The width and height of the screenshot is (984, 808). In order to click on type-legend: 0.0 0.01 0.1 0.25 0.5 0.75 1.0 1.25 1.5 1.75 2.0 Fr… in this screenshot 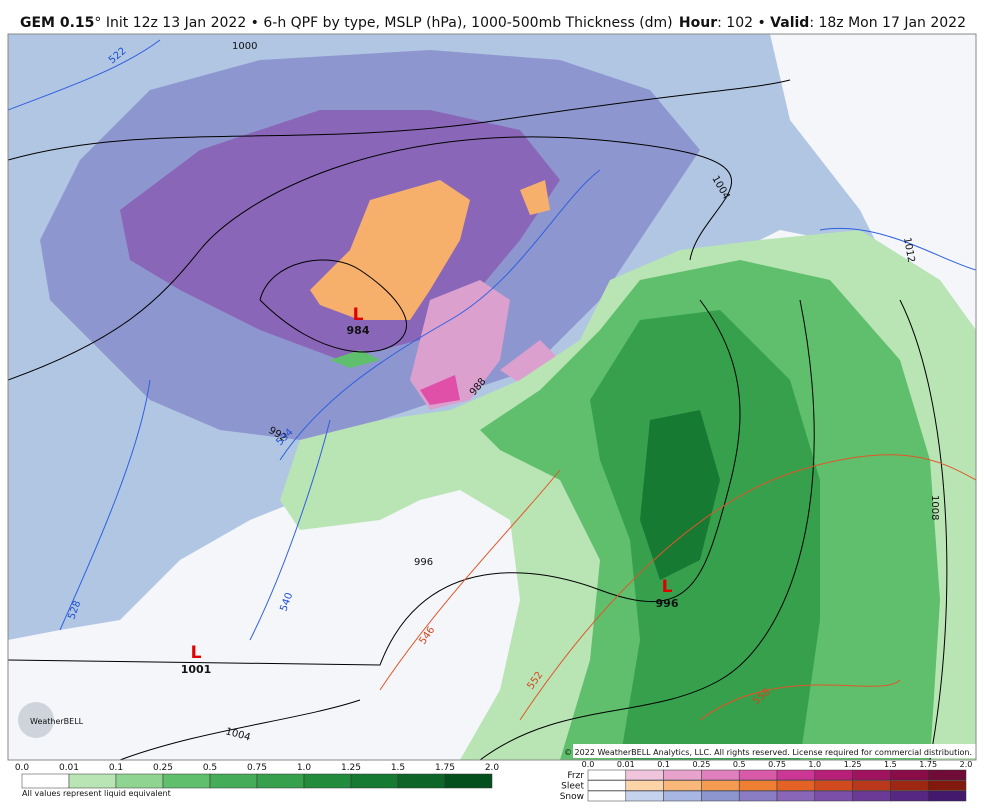, I will do `click(766, 781)`.